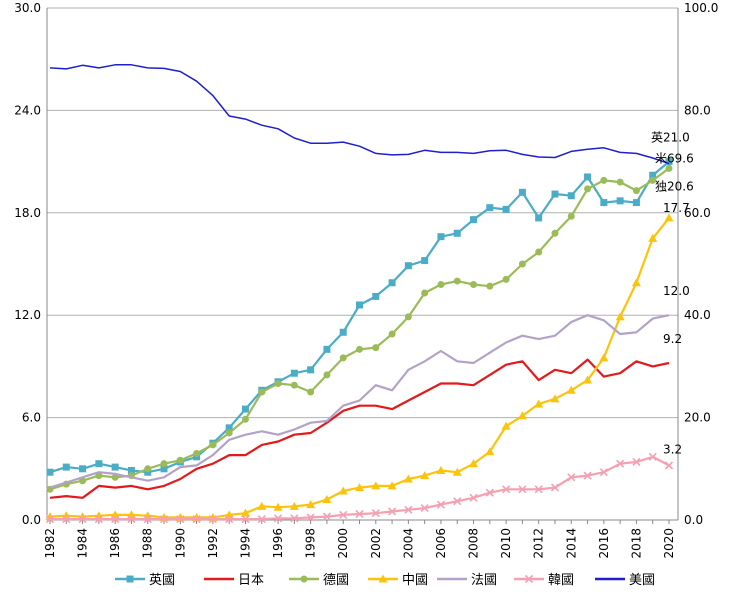  I want to click on series-韓國, so click(359, 488).